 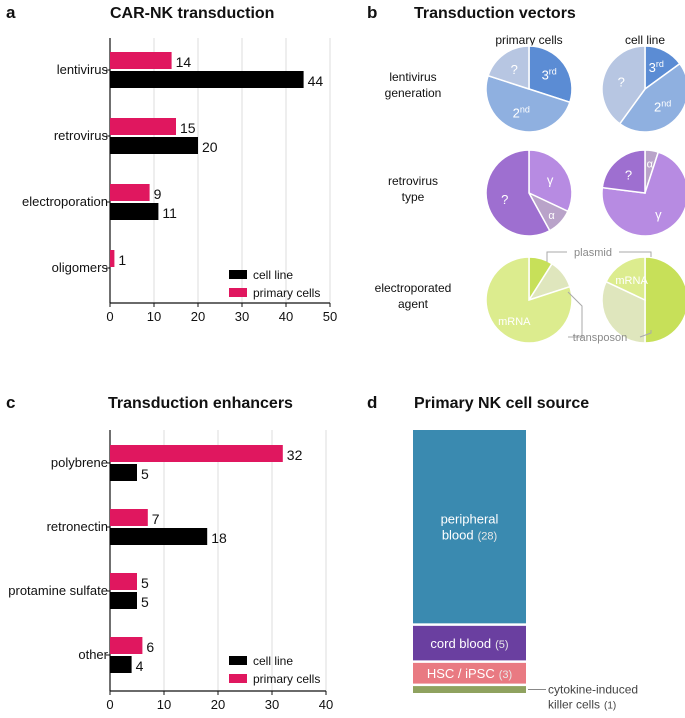 What do you see at coordinates (188, 128) in the screenshot?
I see `value-label-primary-retrovirus: 15` at bounding box center [188, 128].